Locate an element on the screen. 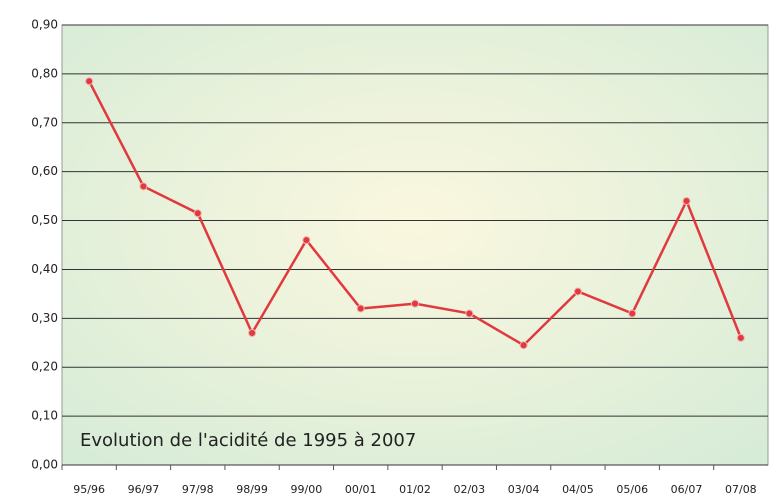 This screenshot has width=778, height=500. y-tick-label: 0,40 is located at coordinates (44, 269).